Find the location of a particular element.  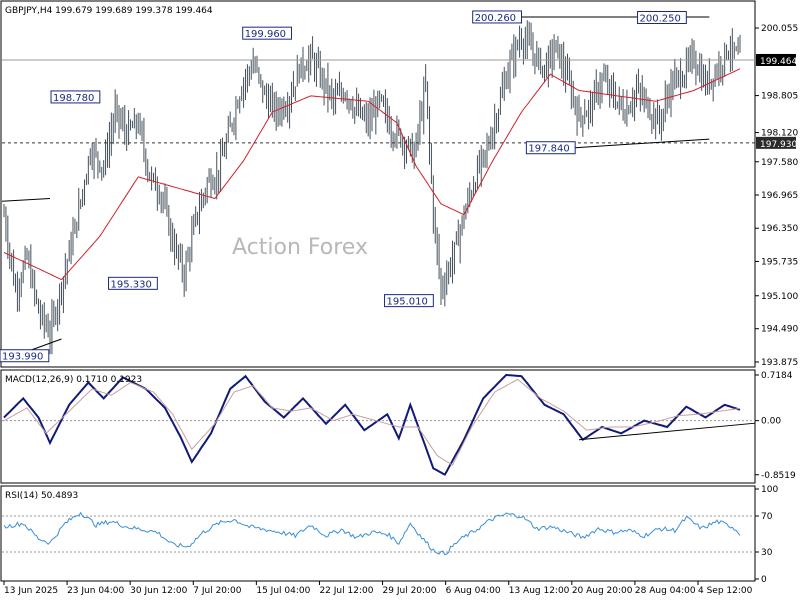

price-label: 200.250 is located at coordinates (662, 18).